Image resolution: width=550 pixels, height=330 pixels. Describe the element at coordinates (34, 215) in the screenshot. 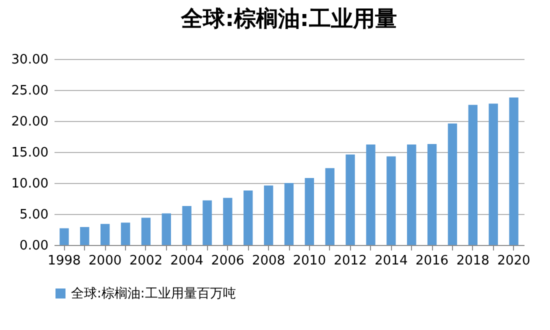

I see `y-tick-label: 5.00` at that location.